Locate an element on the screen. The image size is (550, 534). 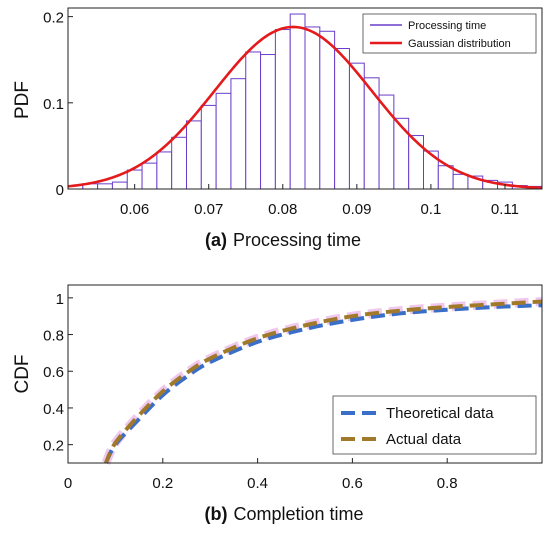
legend-label-processing-time: Processing time is located at coordinates (447, 26).